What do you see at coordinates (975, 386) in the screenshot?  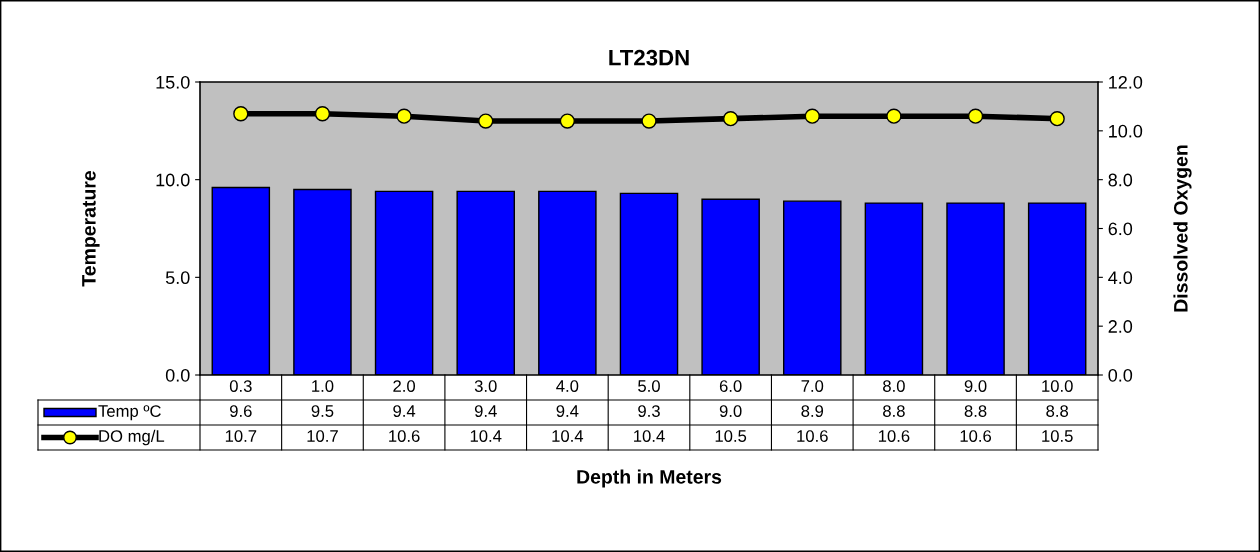 I see `x-tick-label: 9.0` at bounding box center [975, 386].